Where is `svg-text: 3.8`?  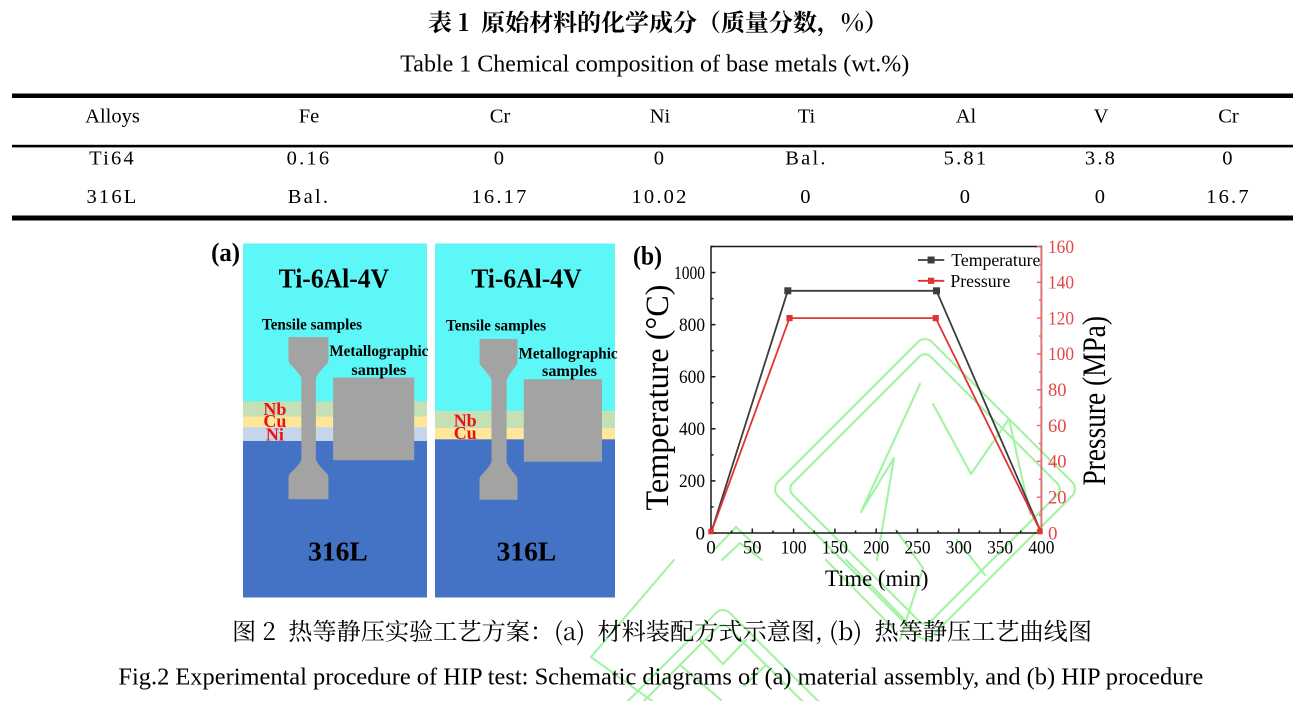 svg-text: 3.8 is located at coordinates (1101, 158).